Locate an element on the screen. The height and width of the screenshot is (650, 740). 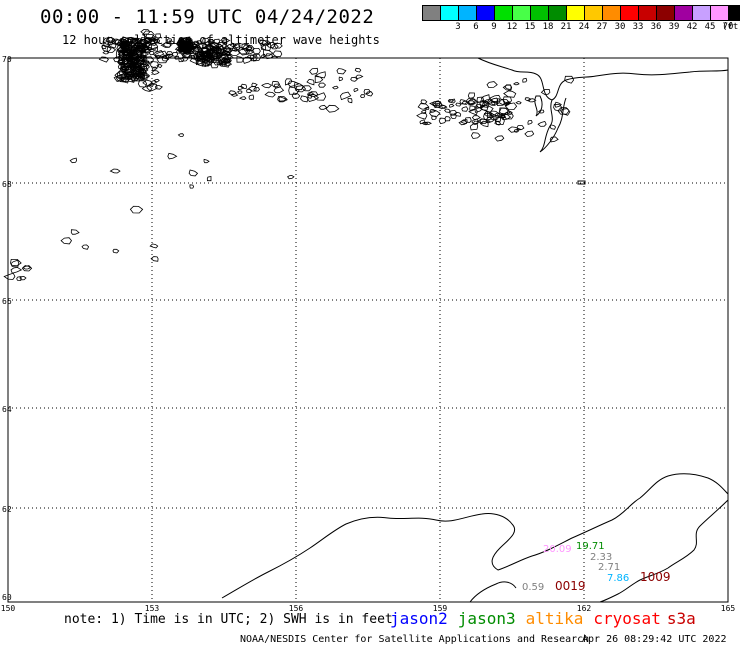
colorbar-tick-label: 27 is located at coordinates (602, 27).